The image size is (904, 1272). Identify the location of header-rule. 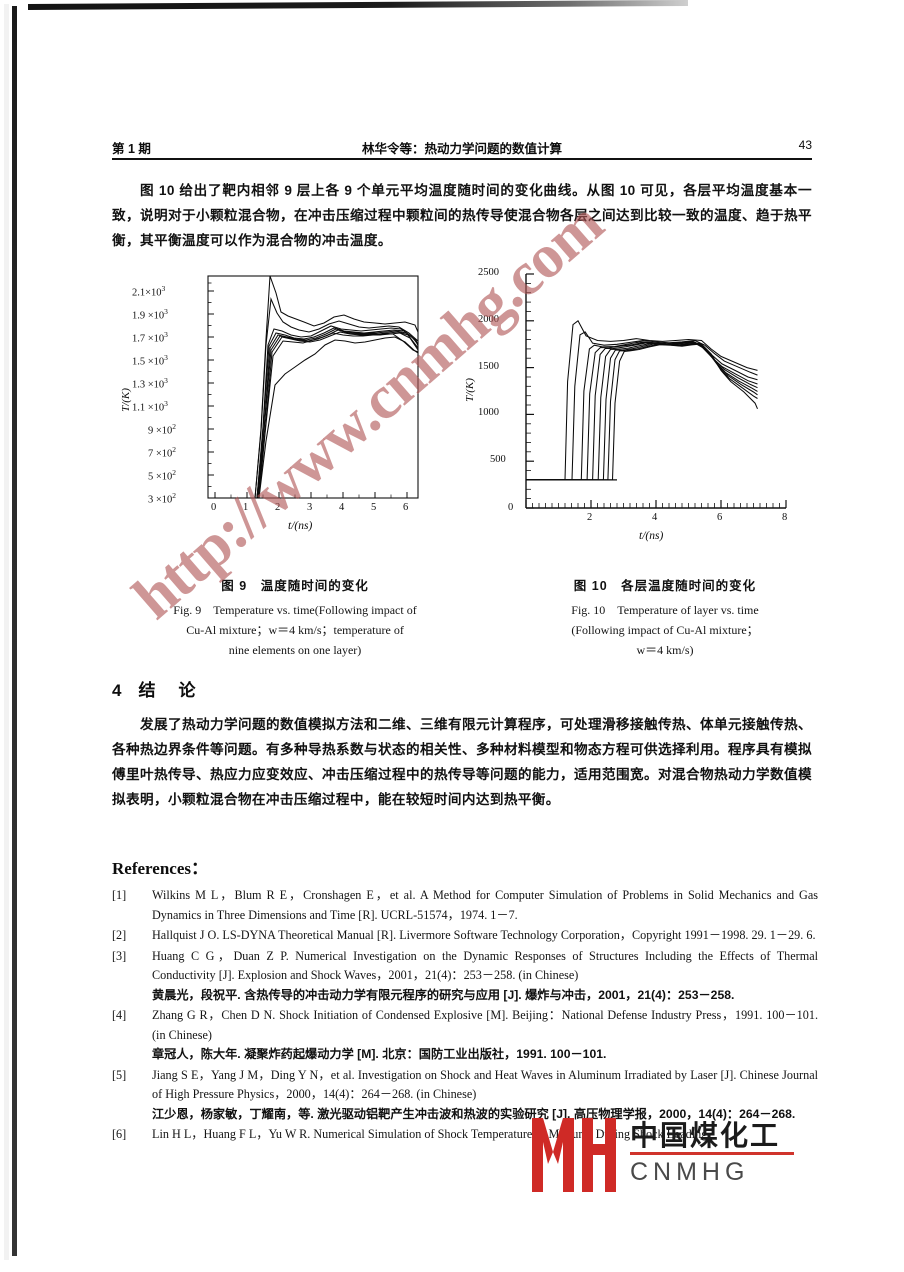
(462, 159).